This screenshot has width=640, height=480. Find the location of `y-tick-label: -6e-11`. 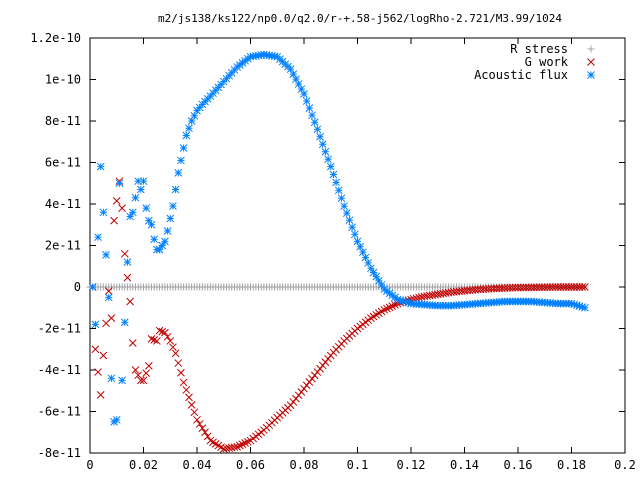

y-tick-label: -6e-11 is located at coordinates (59, 412).